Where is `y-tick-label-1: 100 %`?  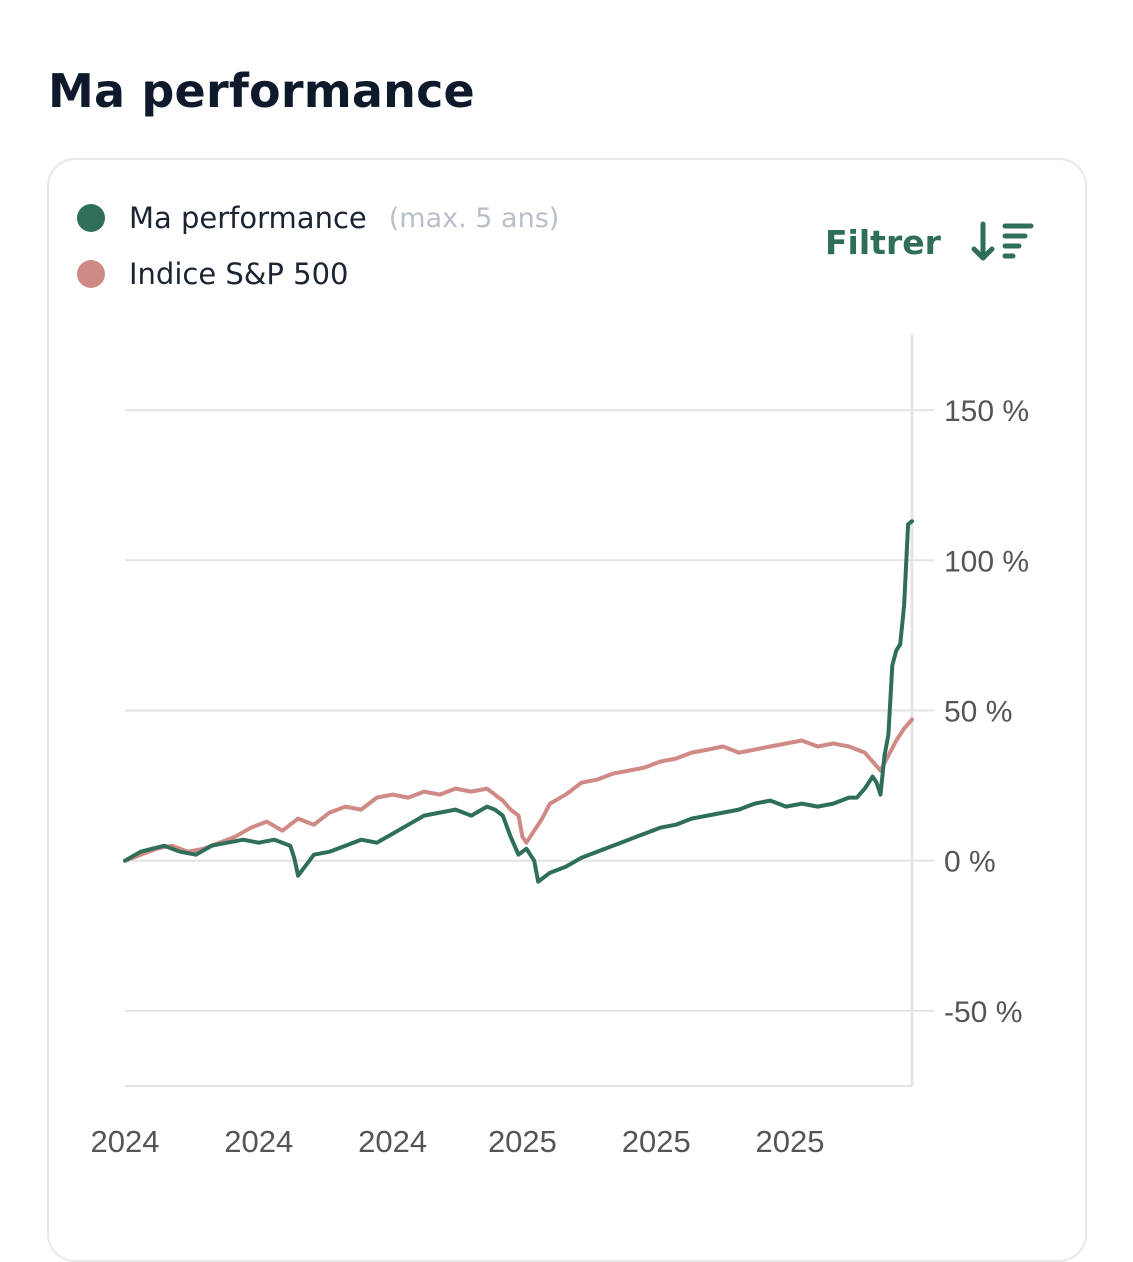
y-tick-label-1: 100 % is located at coordinates (986, 561).